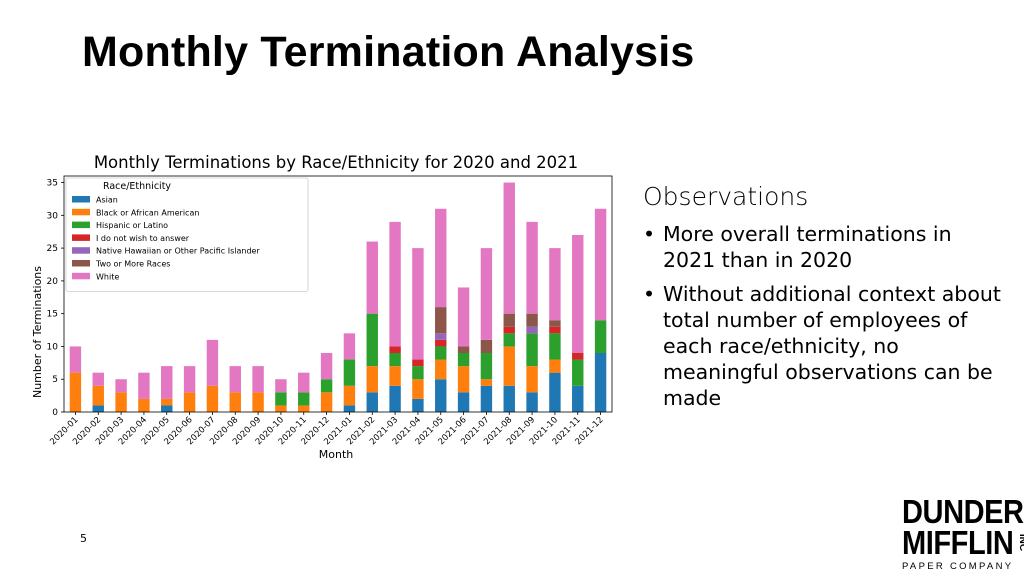 This screenshot has height=576, width=1024. What do you see at coordinates (143, 238) in the screenshot?
I see `legend-label: I do not wish to answer` at bounding box center [143, 238].